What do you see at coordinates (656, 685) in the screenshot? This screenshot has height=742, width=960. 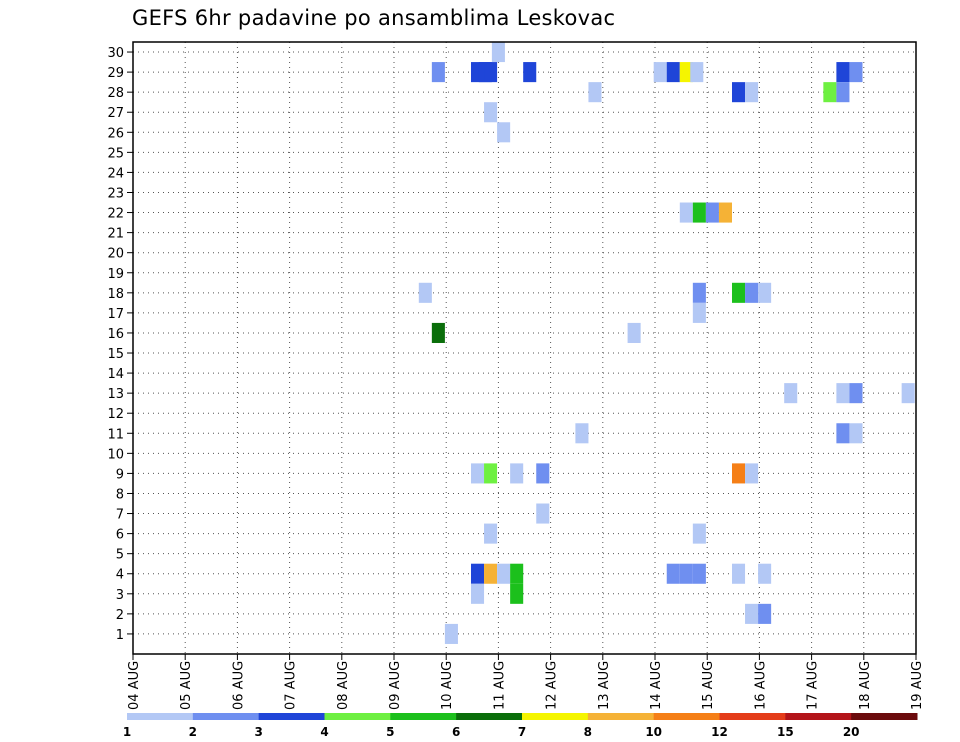 I see `x-tick-label: 14 AUG` at bounding box center [656, 685].